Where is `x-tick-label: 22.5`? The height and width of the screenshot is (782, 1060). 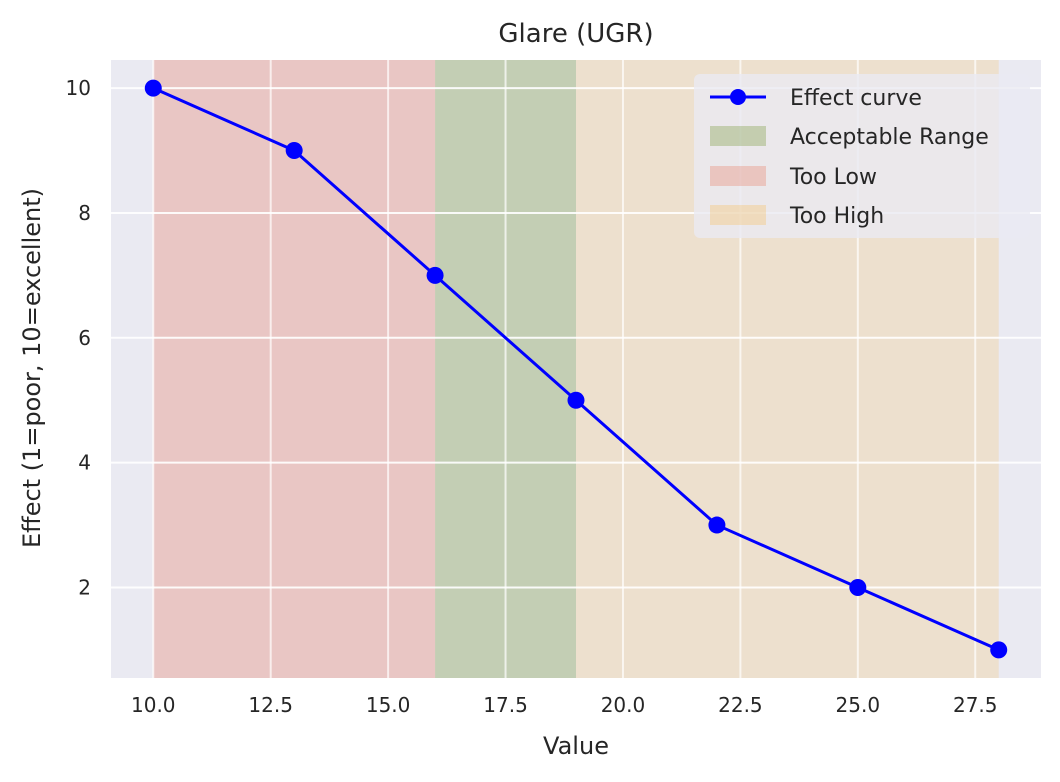 x-tick-label: 22.5 is located at coordinates (740, 705).